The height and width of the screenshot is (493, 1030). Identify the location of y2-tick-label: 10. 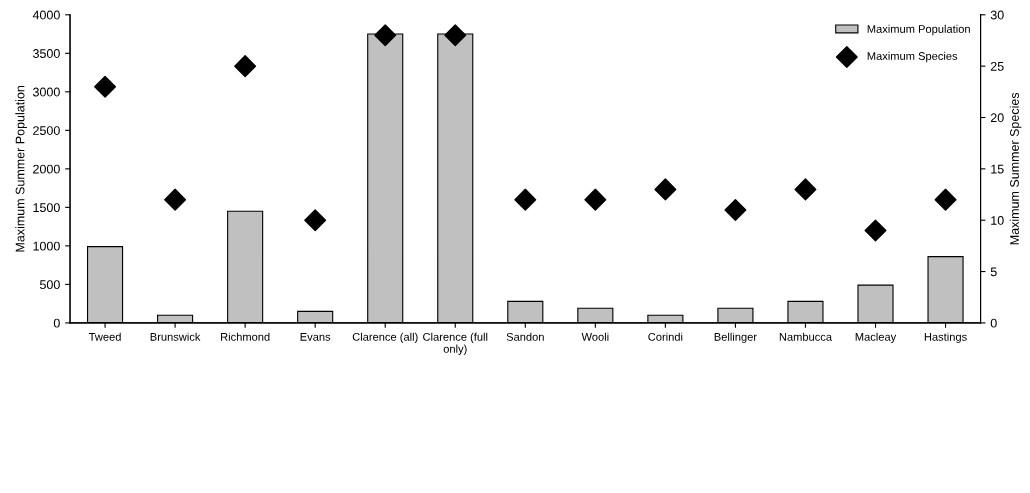
(997, 220).